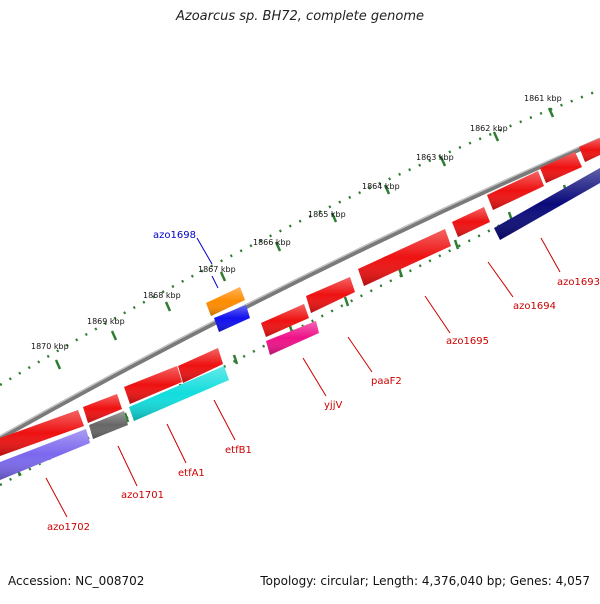 Image resolution: width=600 pixels, height=604 pixels. What do you see at coordinates (578, 282) in the screenshot?
I see `gene-label-azo1693: azo1693` at bounding box center [578, 282].